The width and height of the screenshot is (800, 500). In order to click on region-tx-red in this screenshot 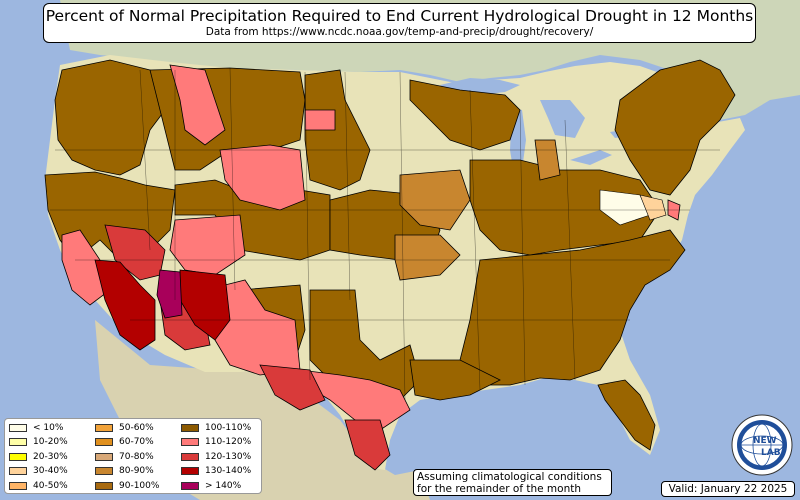, I will do `click(292, 387)`.